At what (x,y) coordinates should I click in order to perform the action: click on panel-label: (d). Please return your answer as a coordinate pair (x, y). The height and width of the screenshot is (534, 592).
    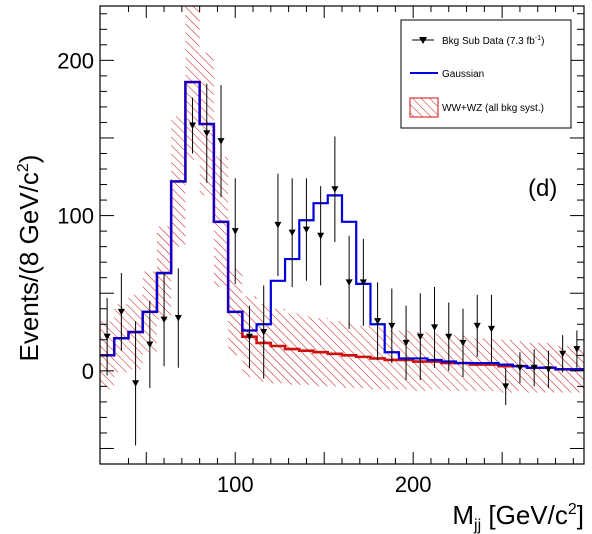
    Looking at the image, I should click on (542, 188).